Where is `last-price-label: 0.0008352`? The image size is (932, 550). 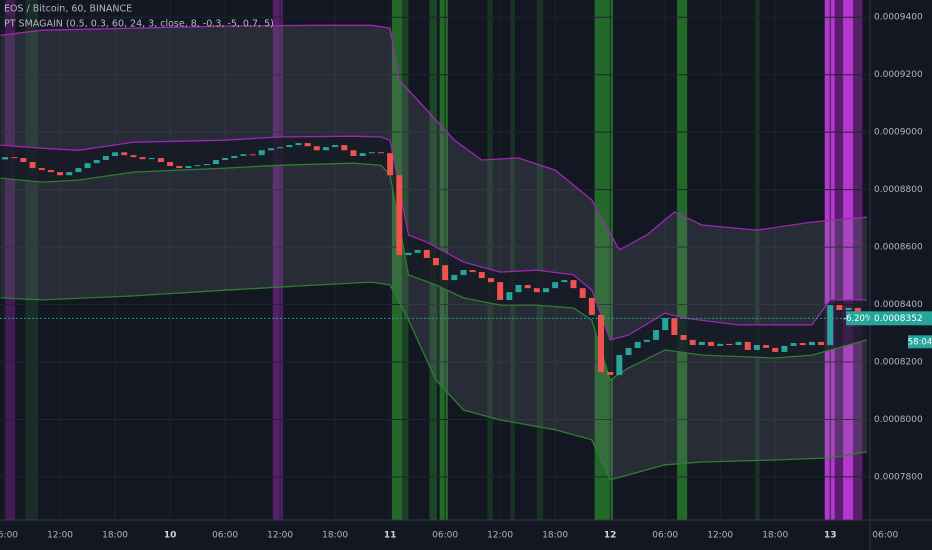
last-price-label: 0.0008352 is located at coordinates (898, 319).